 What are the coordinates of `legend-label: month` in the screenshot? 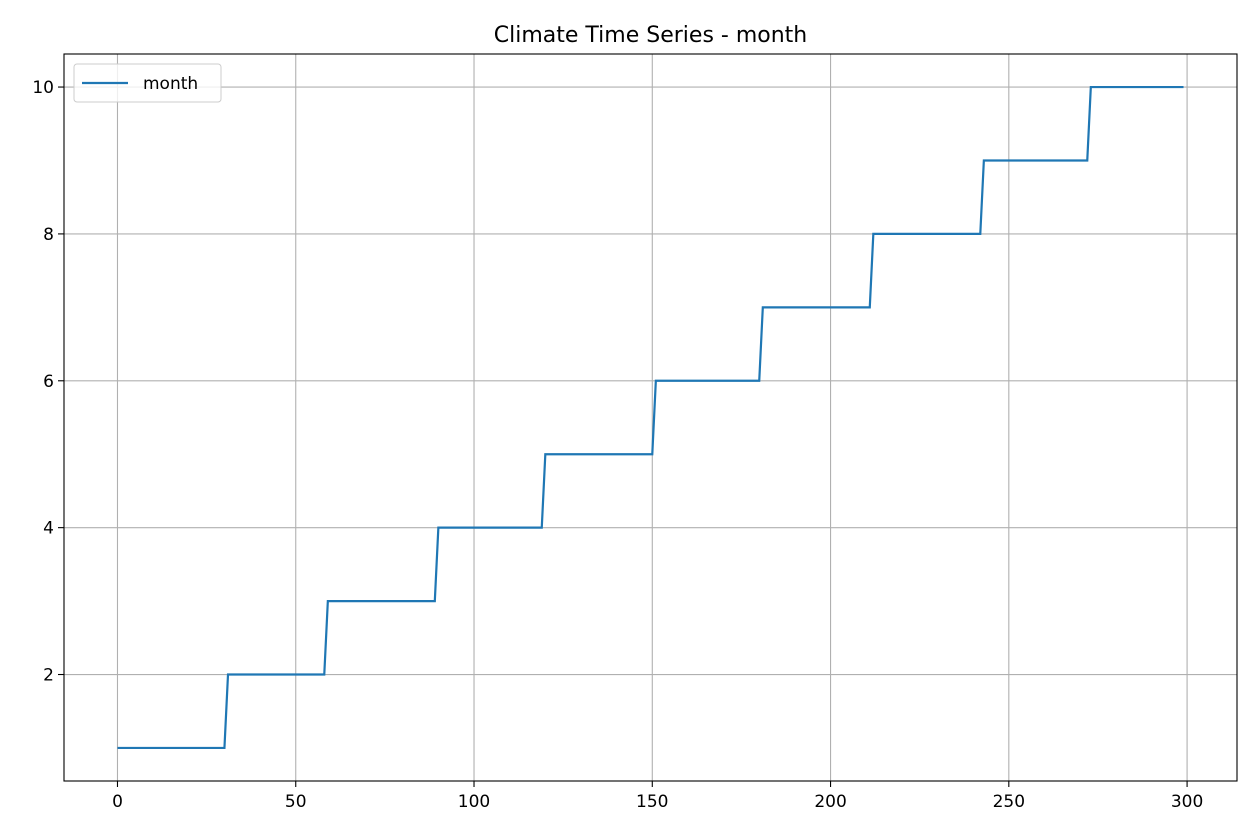 It's located at (170, 84).